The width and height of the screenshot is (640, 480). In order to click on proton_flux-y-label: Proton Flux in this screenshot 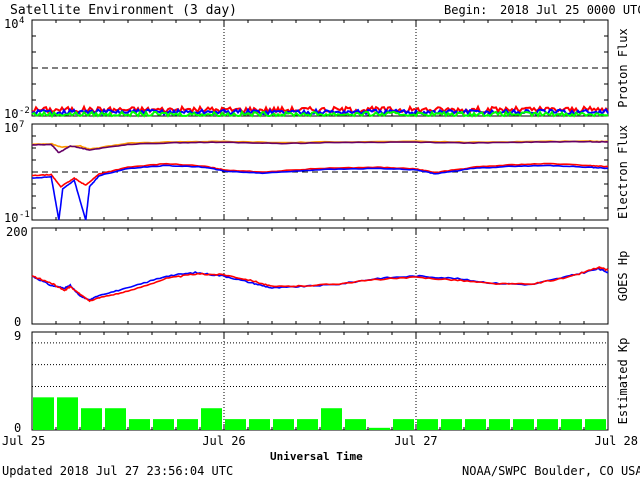, I will do `click(623, 67)`.